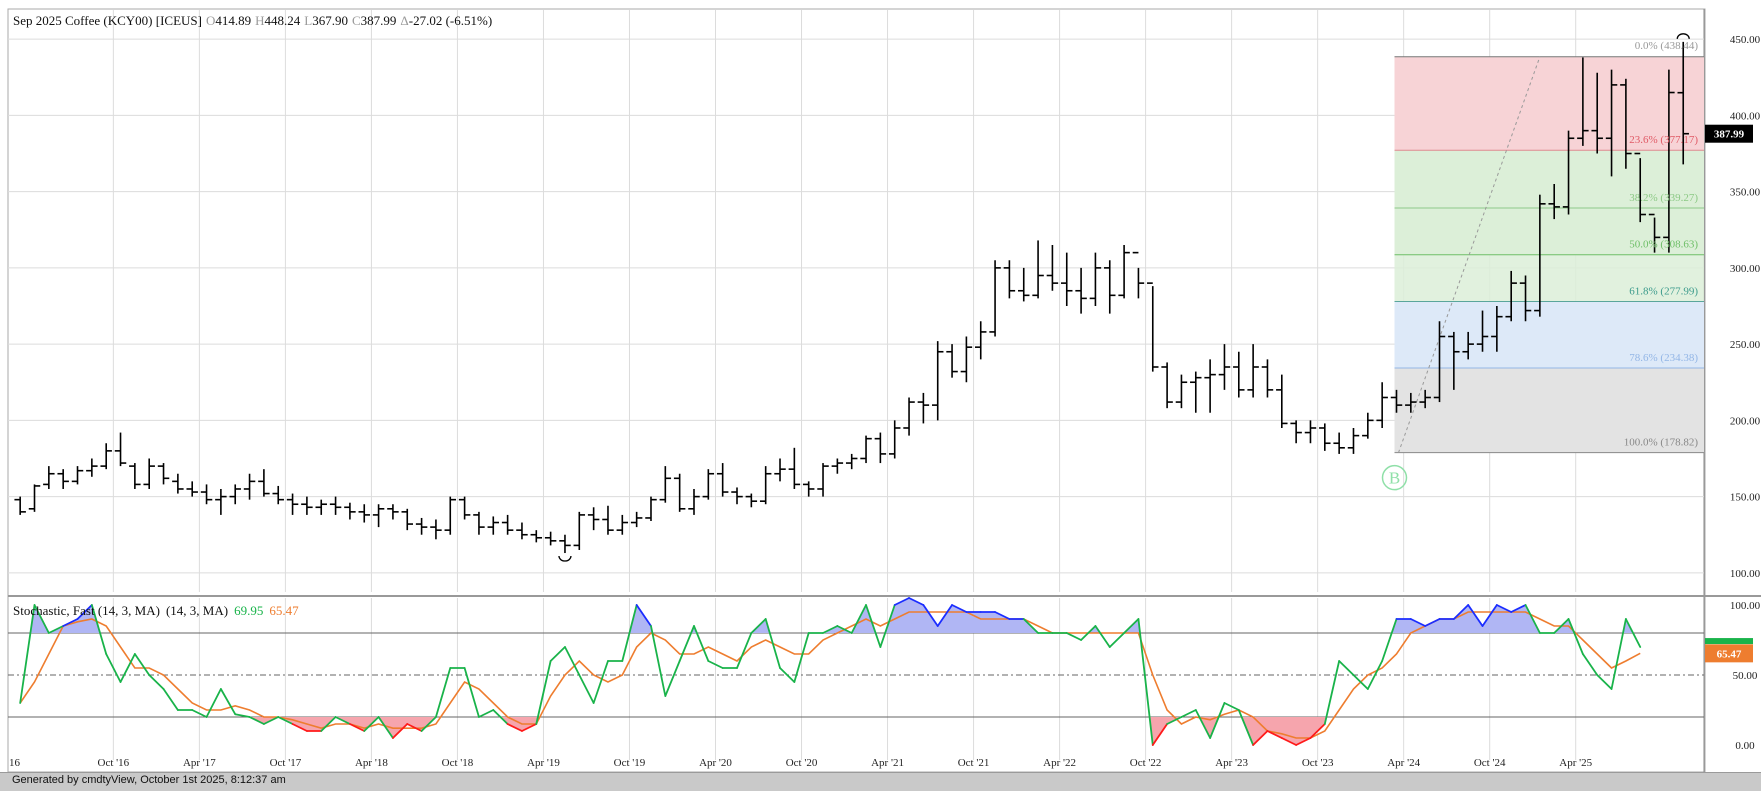  I want to click on stochastic-tick-label: 0.00, so click(1745, 746).